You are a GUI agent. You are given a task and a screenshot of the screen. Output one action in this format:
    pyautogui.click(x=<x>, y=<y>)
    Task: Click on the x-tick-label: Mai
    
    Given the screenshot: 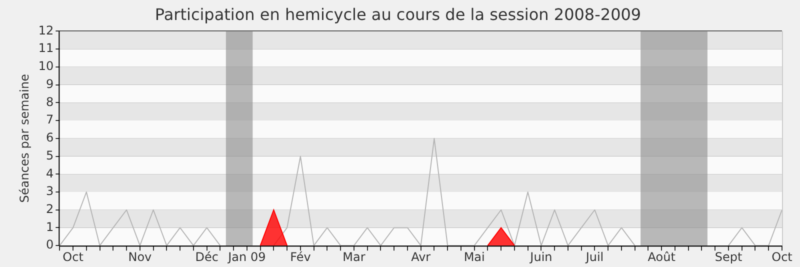 What is the action you would take?
    pyautogui.click(x=474, y=257)
    